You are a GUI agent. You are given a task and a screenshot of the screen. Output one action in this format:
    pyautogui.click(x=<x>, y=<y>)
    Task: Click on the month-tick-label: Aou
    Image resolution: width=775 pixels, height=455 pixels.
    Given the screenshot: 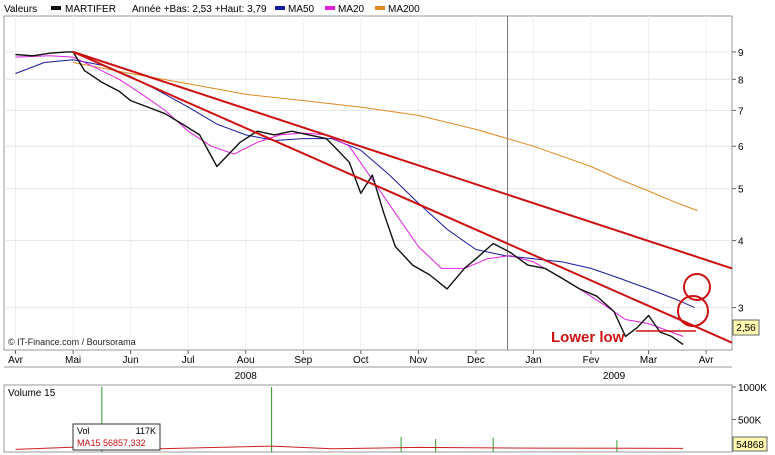 What is the action you would take?
    pyautogui.click(x=246, y=360)
    